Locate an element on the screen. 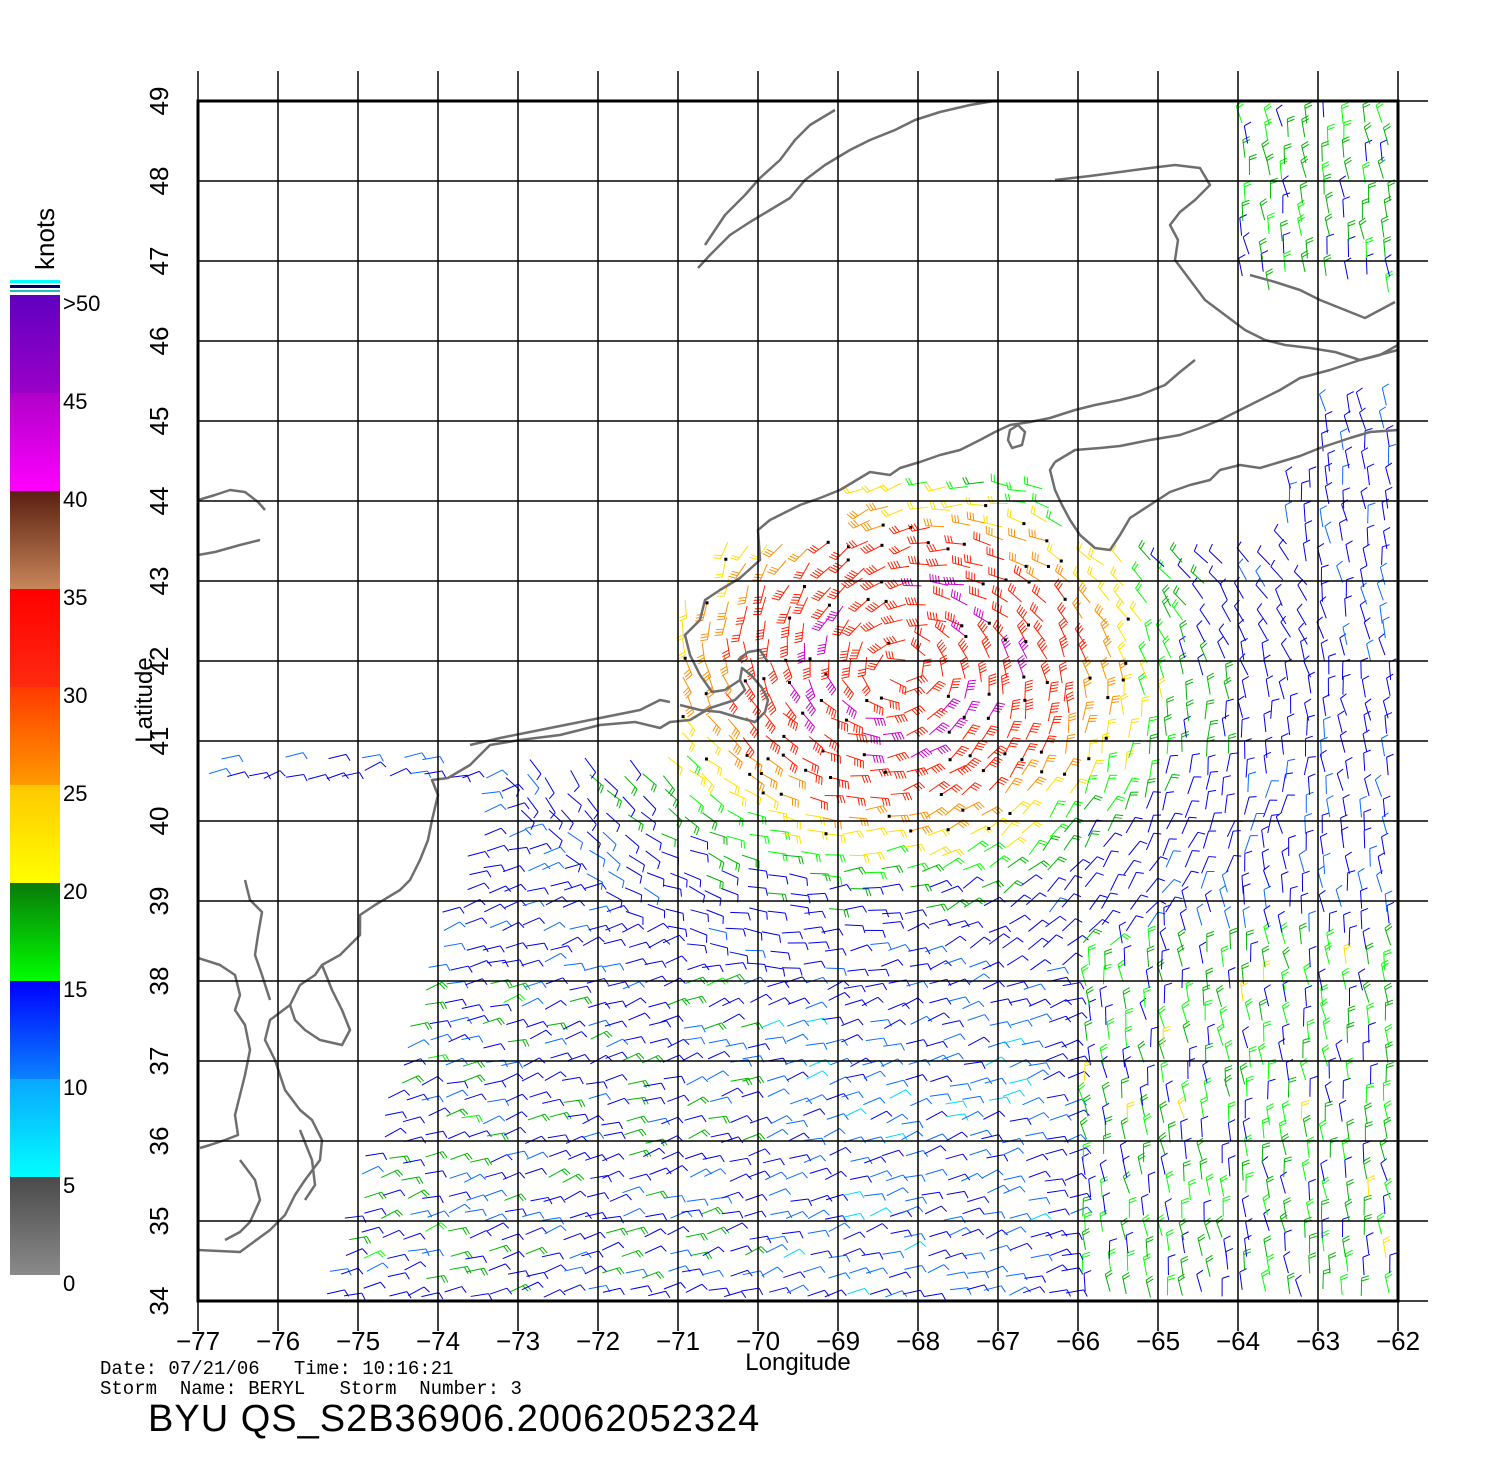 Image resolution: width=1500 pixels, height=1480 pixels. colorbar-band is located at coordinates (35, 344).